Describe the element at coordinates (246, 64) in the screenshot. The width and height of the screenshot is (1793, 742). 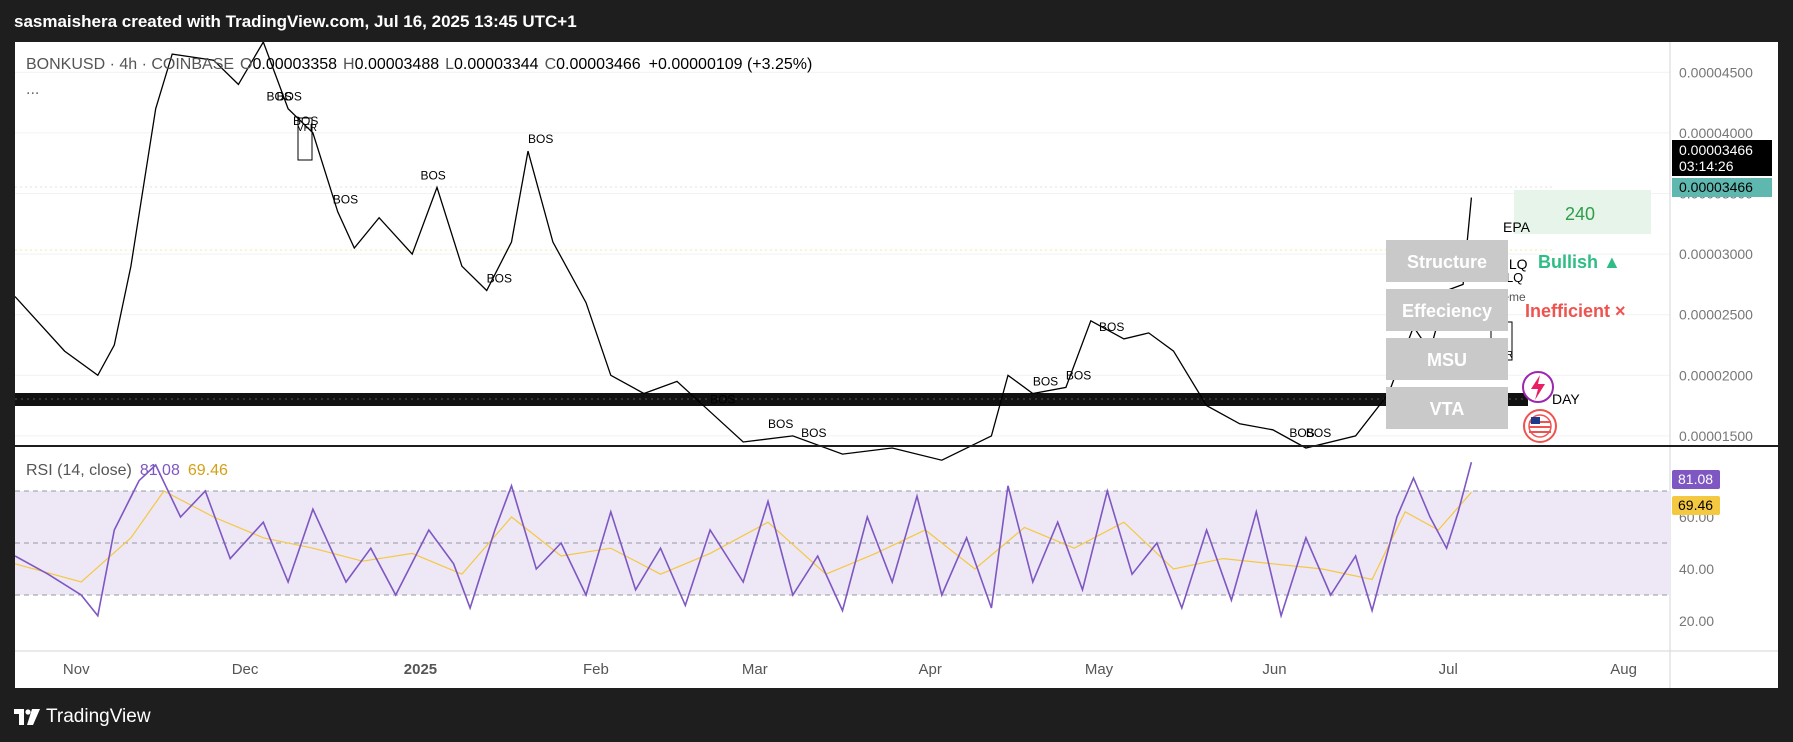
I see `legend-o-label: O` at that location.